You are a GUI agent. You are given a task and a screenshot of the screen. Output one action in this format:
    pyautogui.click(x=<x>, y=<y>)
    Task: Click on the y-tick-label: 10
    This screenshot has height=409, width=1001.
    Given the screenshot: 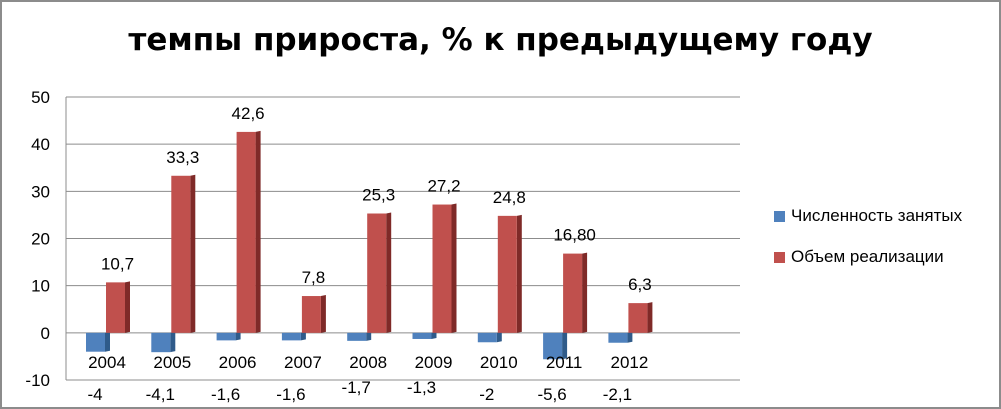 What is the action you would take?
    pyautogui.click(x=40, y=286)
    